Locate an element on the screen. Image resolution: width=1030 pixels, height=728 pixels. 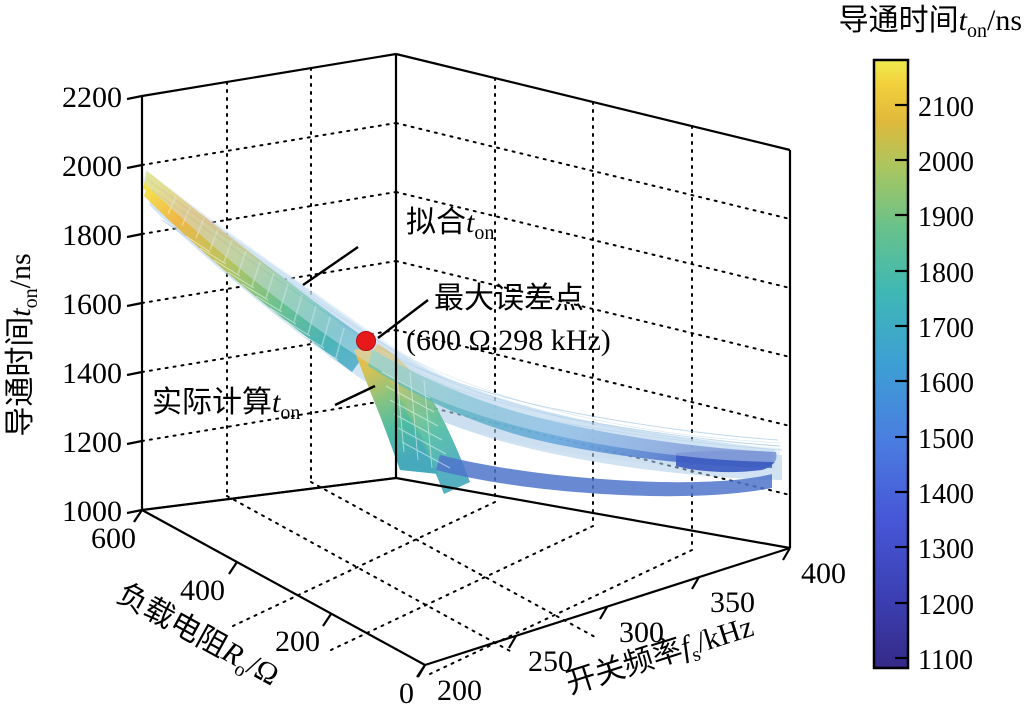
cb-tick-1100: 1100 is located at coordinates (945, 660).